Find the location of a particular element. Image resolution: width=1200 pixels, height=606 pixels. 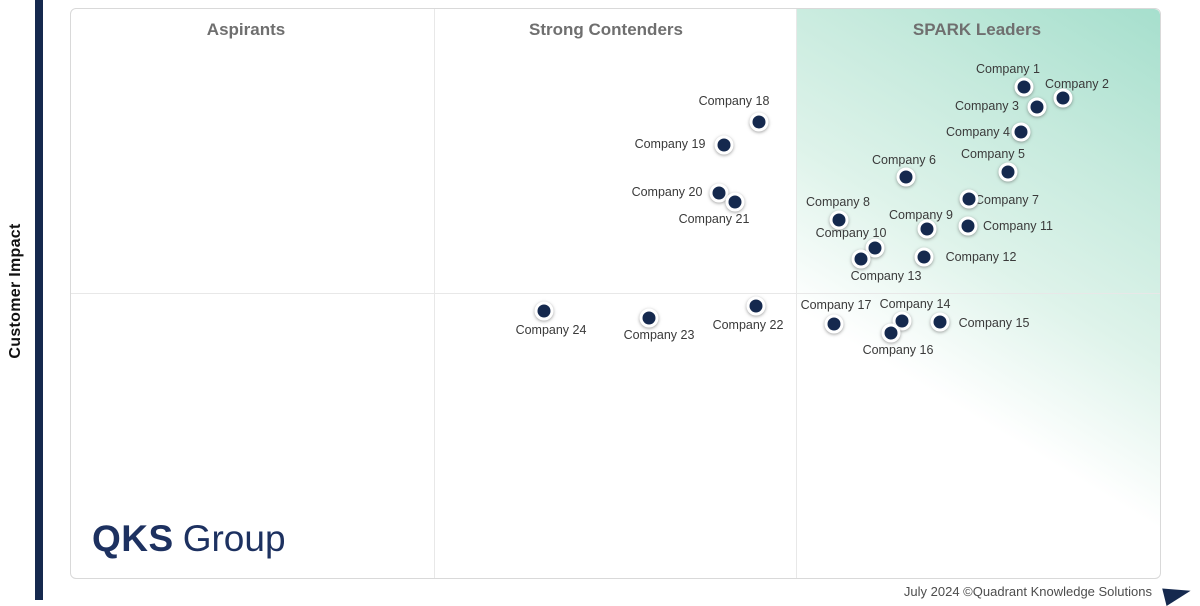

quadrant-header-strong-contenders: Strong Contenders is located at coordinates (606, 29).